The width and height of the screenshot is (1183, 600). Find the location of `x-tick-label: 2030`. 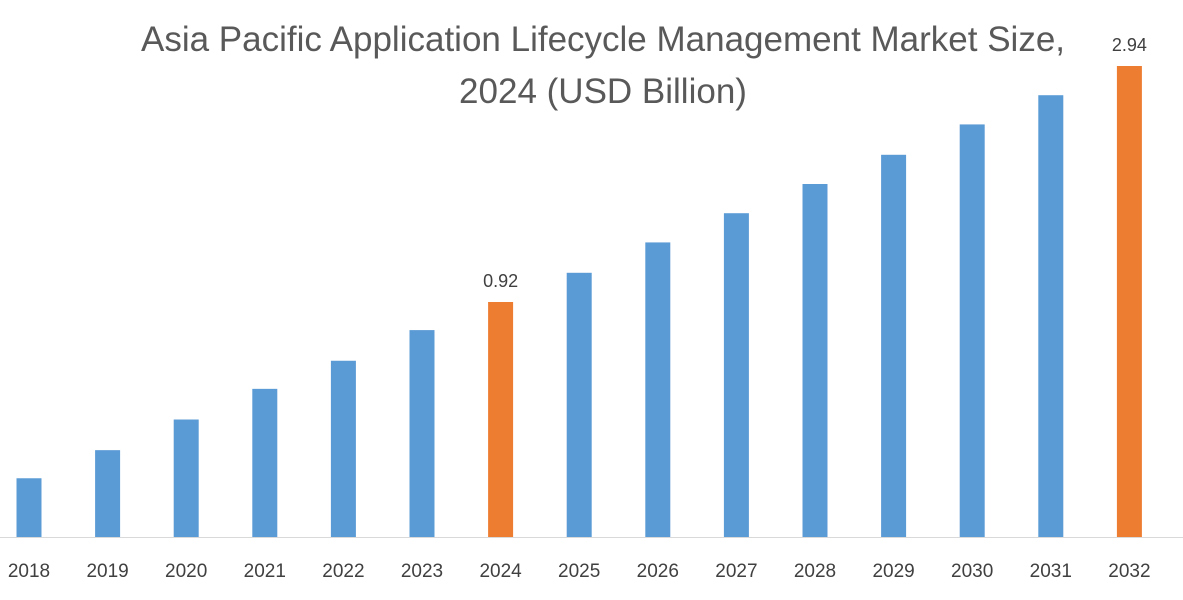

x-tick-label: 2030 is located at coordinates (972, 571).